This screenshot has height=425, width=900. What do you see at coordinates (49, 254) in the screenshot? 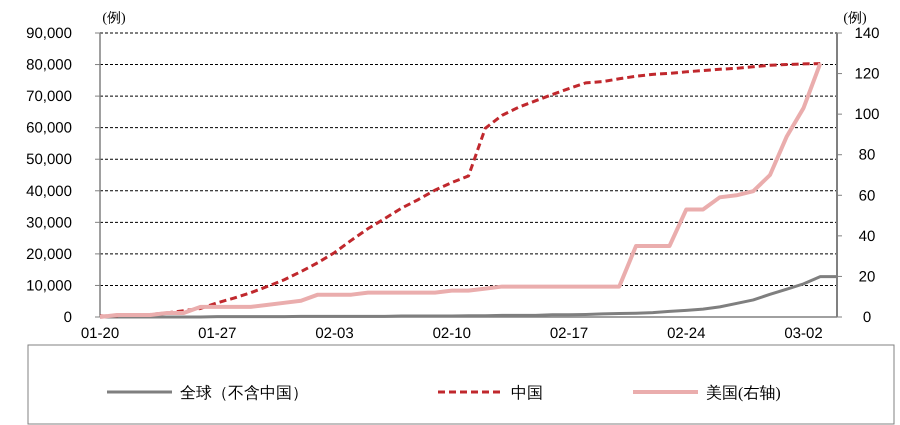
I see `y-tick-label: 20,000` at bounding box center [49, 254].